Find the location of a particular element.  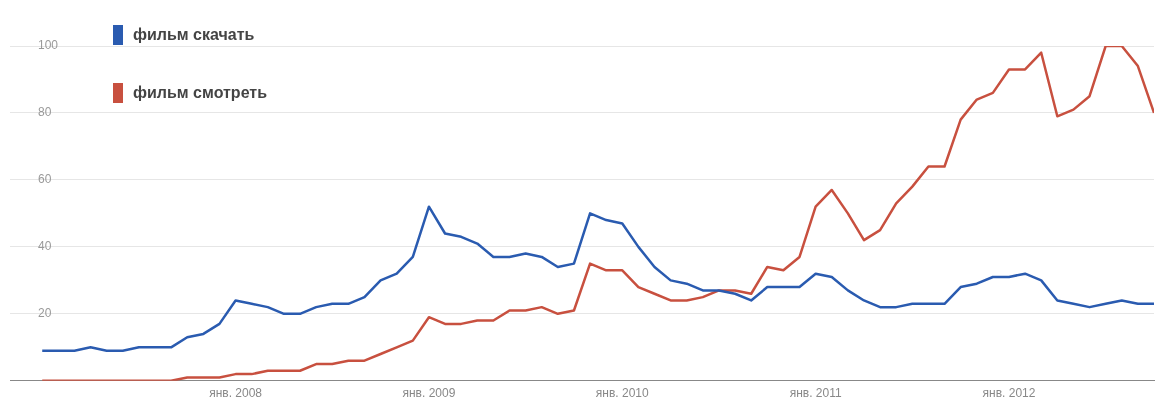

y-tick-label: 40 is located at coordinates (45, 246).